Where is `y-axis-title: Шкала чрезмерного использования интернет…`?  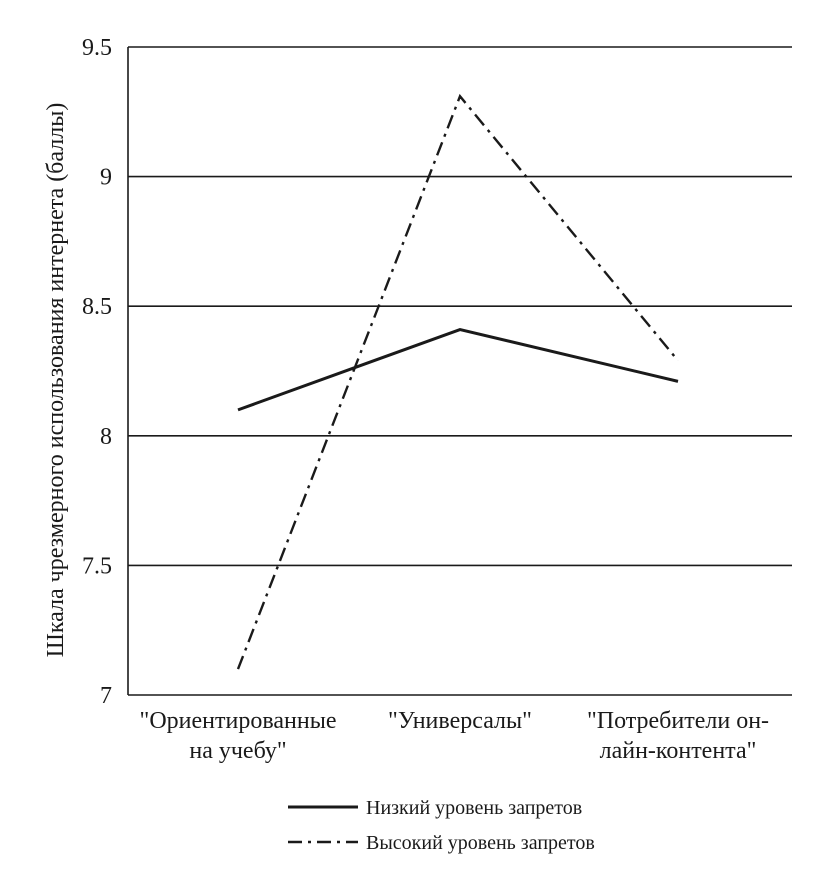
y-axis-title: Шкала чрезмерного использования интернет… is located at coordinates (56, 380).